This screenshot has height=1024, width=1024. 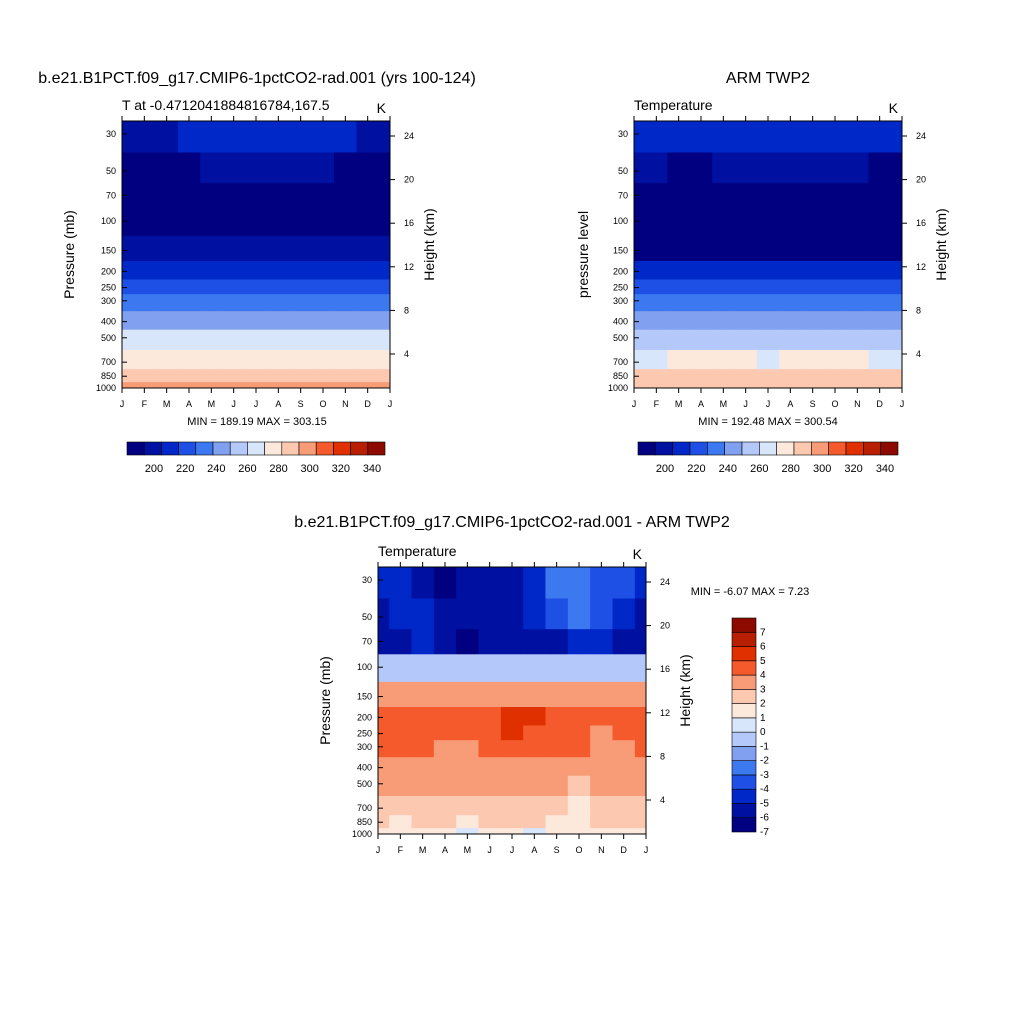 What do you see at coordinates (857, 404) in the screenshot?
I see `x-tick-label: N` at bounding box center [857, 404].